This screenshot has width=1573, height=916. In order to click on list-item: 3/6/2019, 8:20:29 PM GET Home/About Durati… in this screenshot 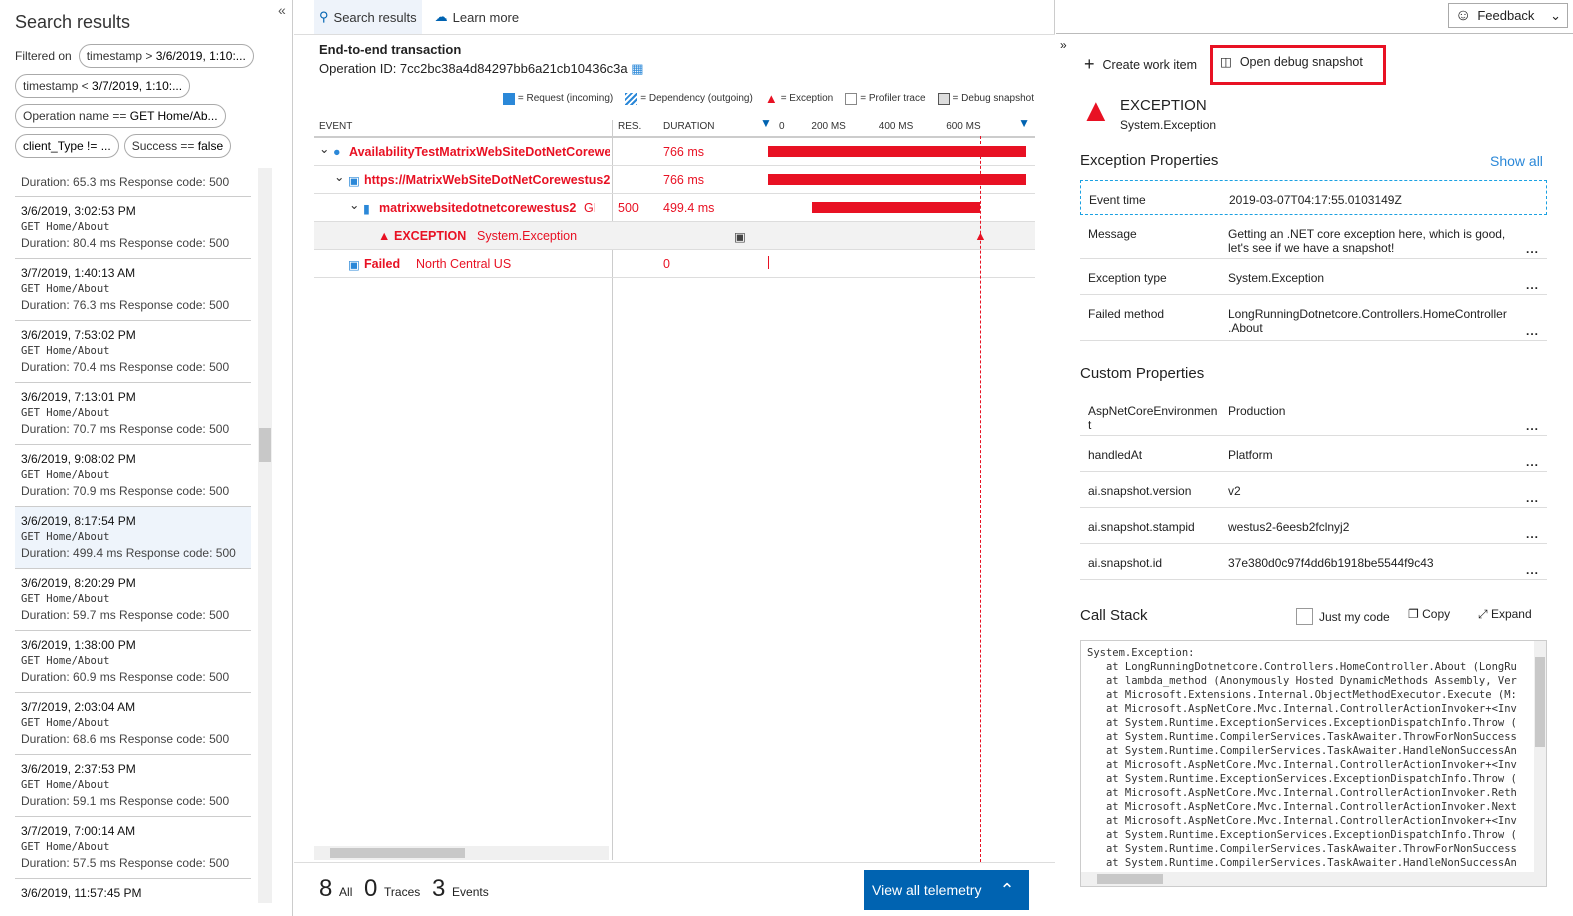, I will do `click(133, 600)`.